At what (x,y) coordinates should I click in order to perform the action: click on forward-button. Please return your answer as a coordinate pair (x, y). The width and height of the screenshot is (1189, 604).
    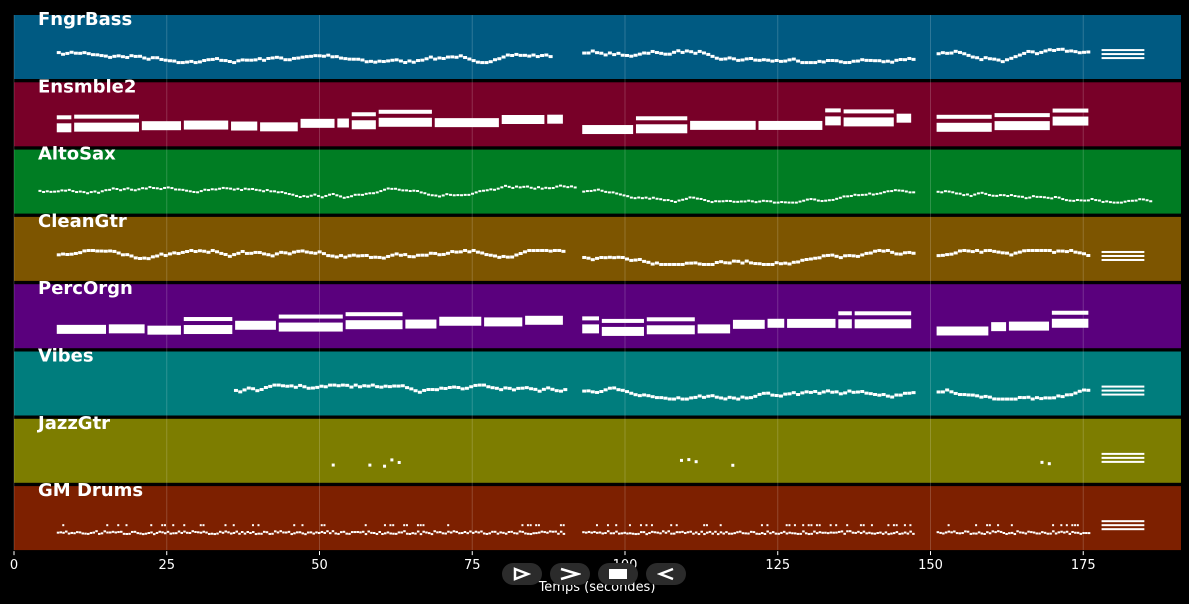
    Looking at the image, I should click on (570, 574).